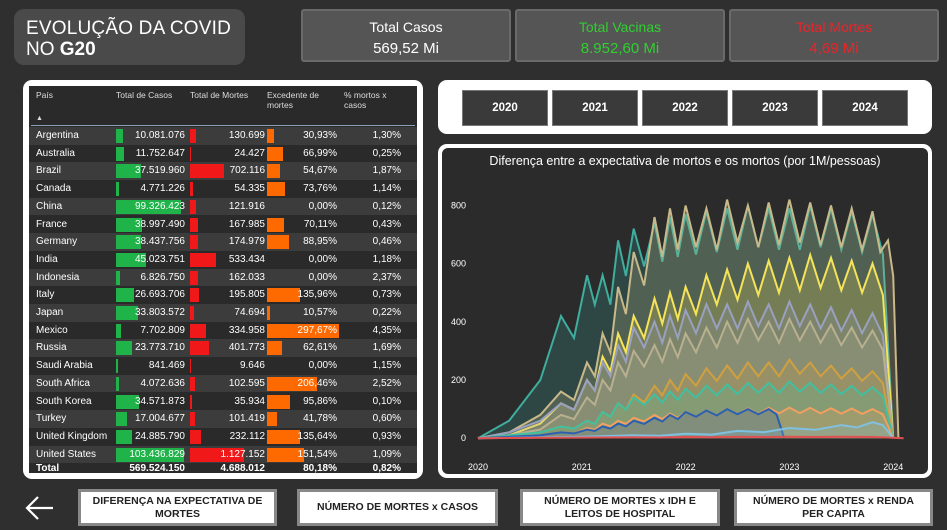 This screenshot has height=530, width=947. Describe the element at coordinates (223, 366) in the screenshot. I see `table-row: Saudi Arabia 841.469 9.646 0,00% 1,15%` at that location.